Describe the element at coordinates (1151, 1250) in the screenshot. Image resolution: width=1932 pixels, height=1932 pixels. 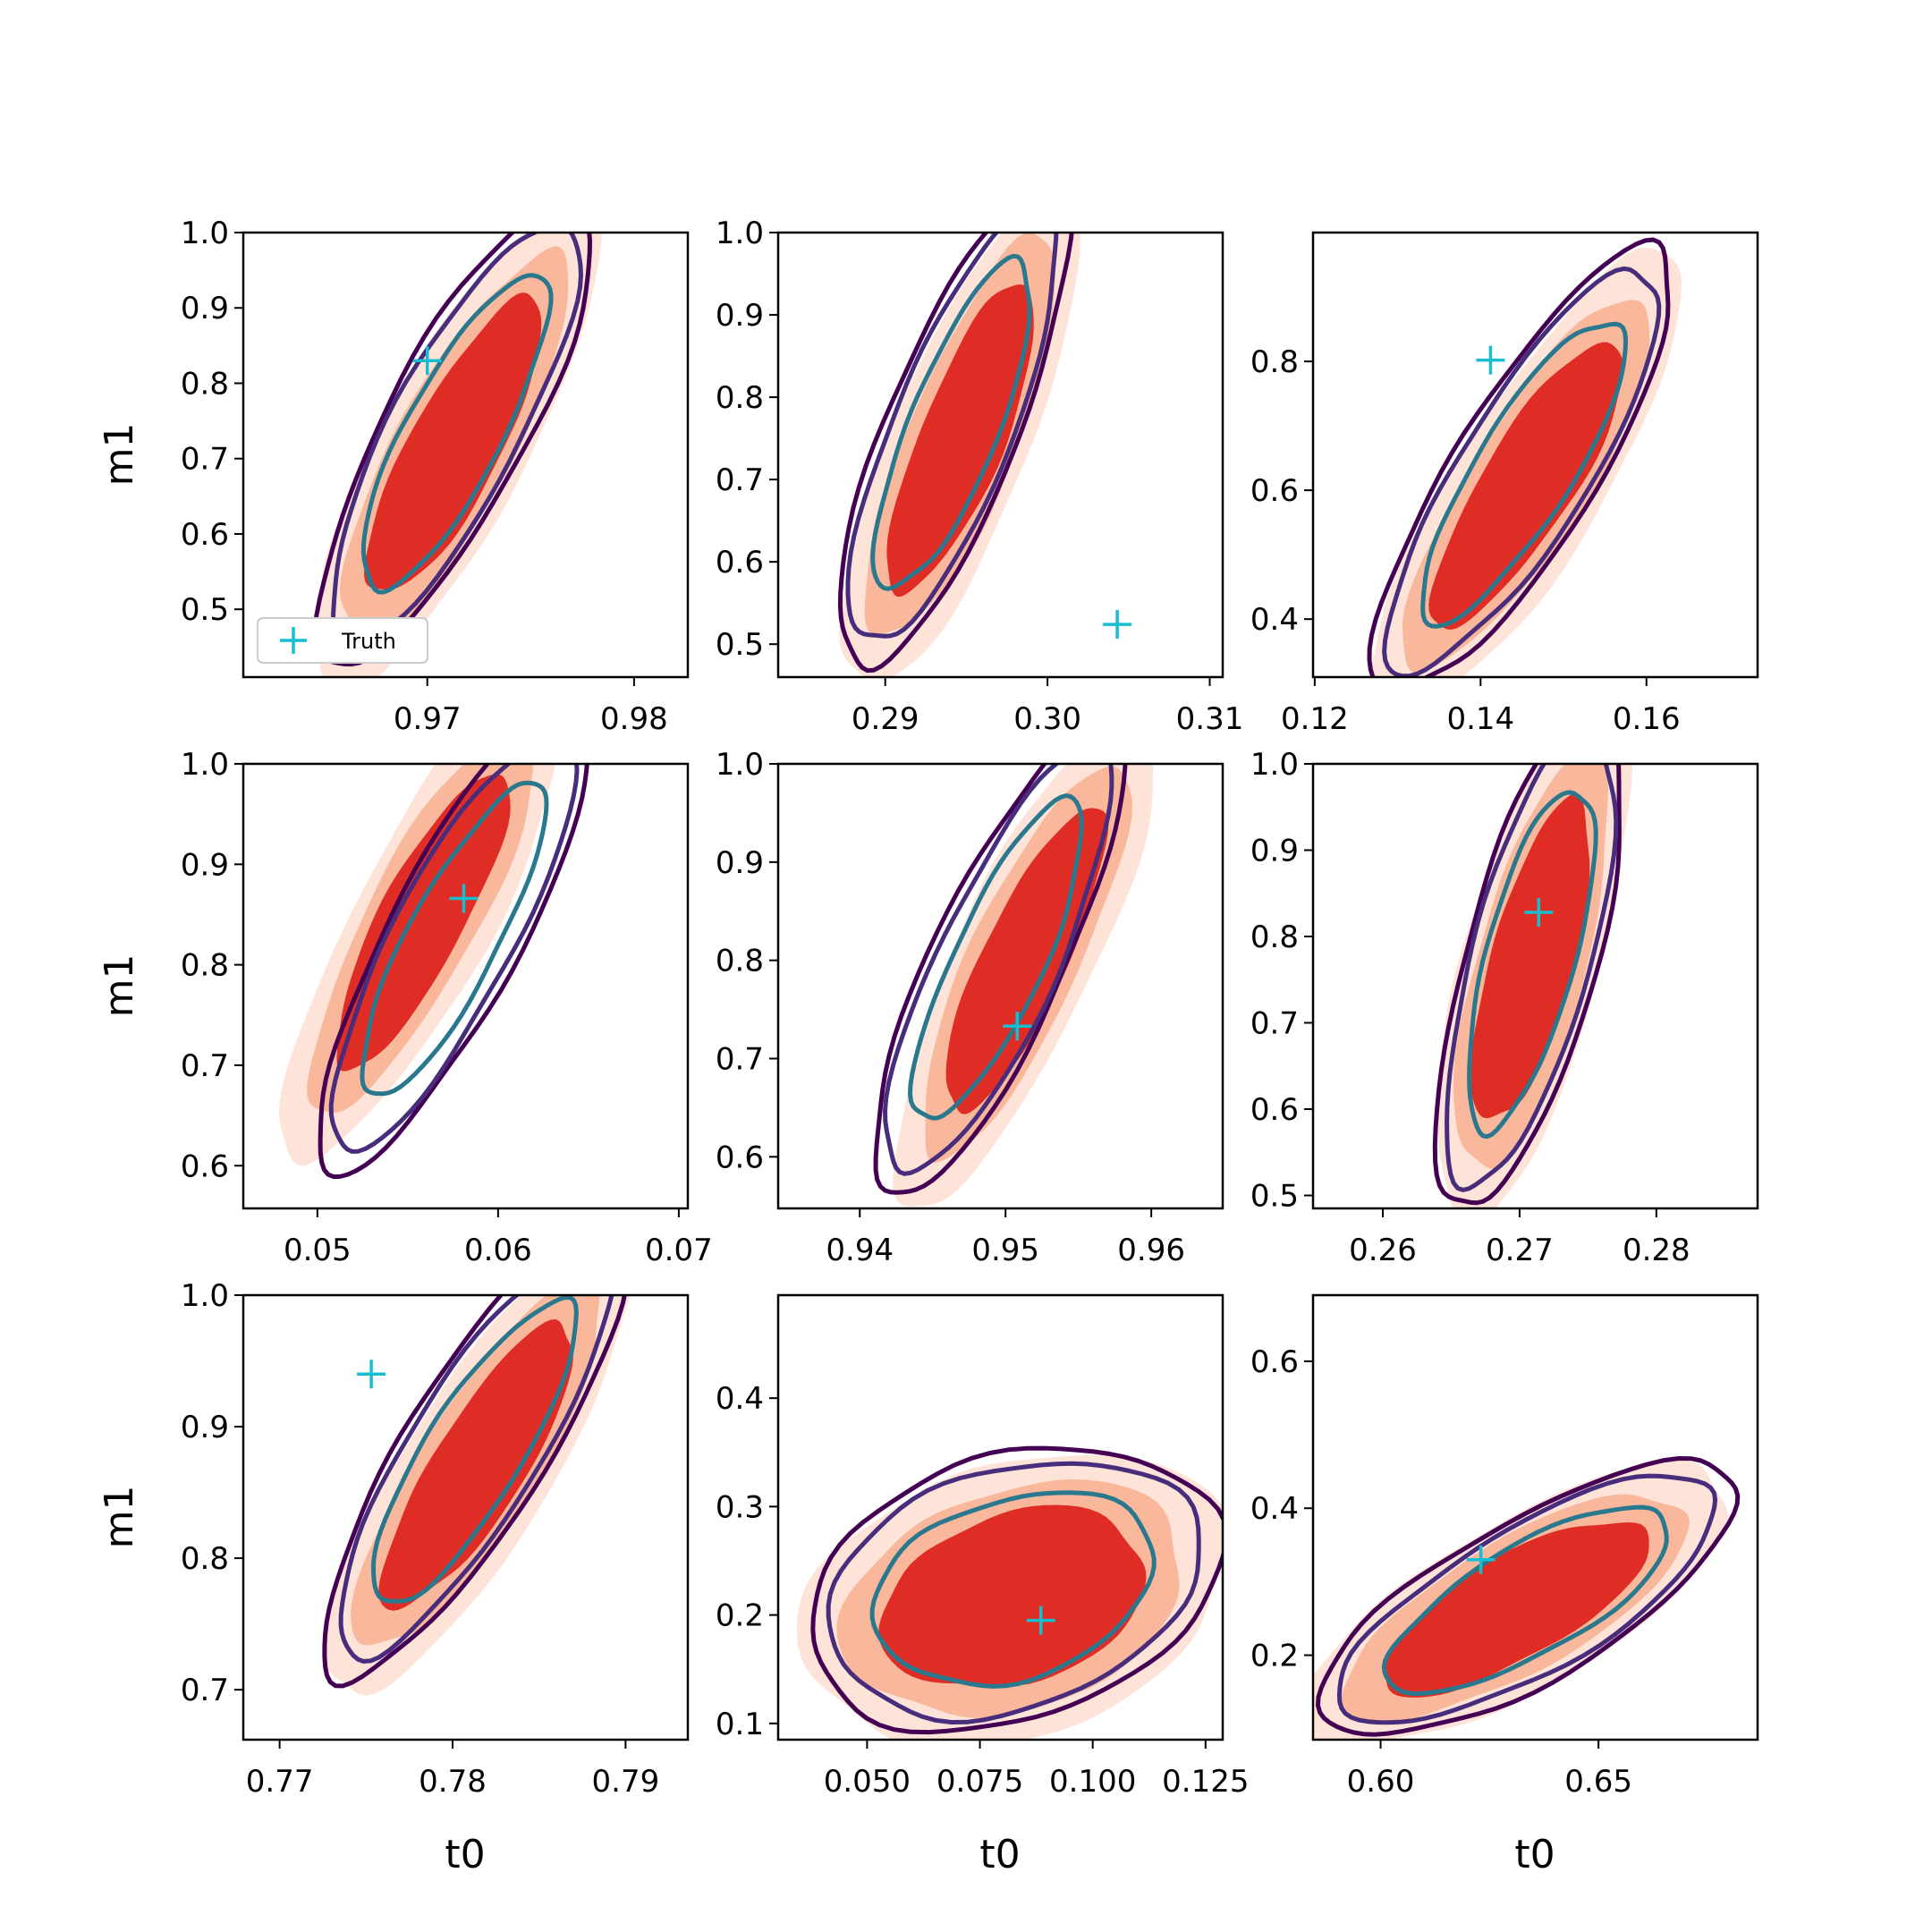
I see `x-tick-label: 0.96` at that location.